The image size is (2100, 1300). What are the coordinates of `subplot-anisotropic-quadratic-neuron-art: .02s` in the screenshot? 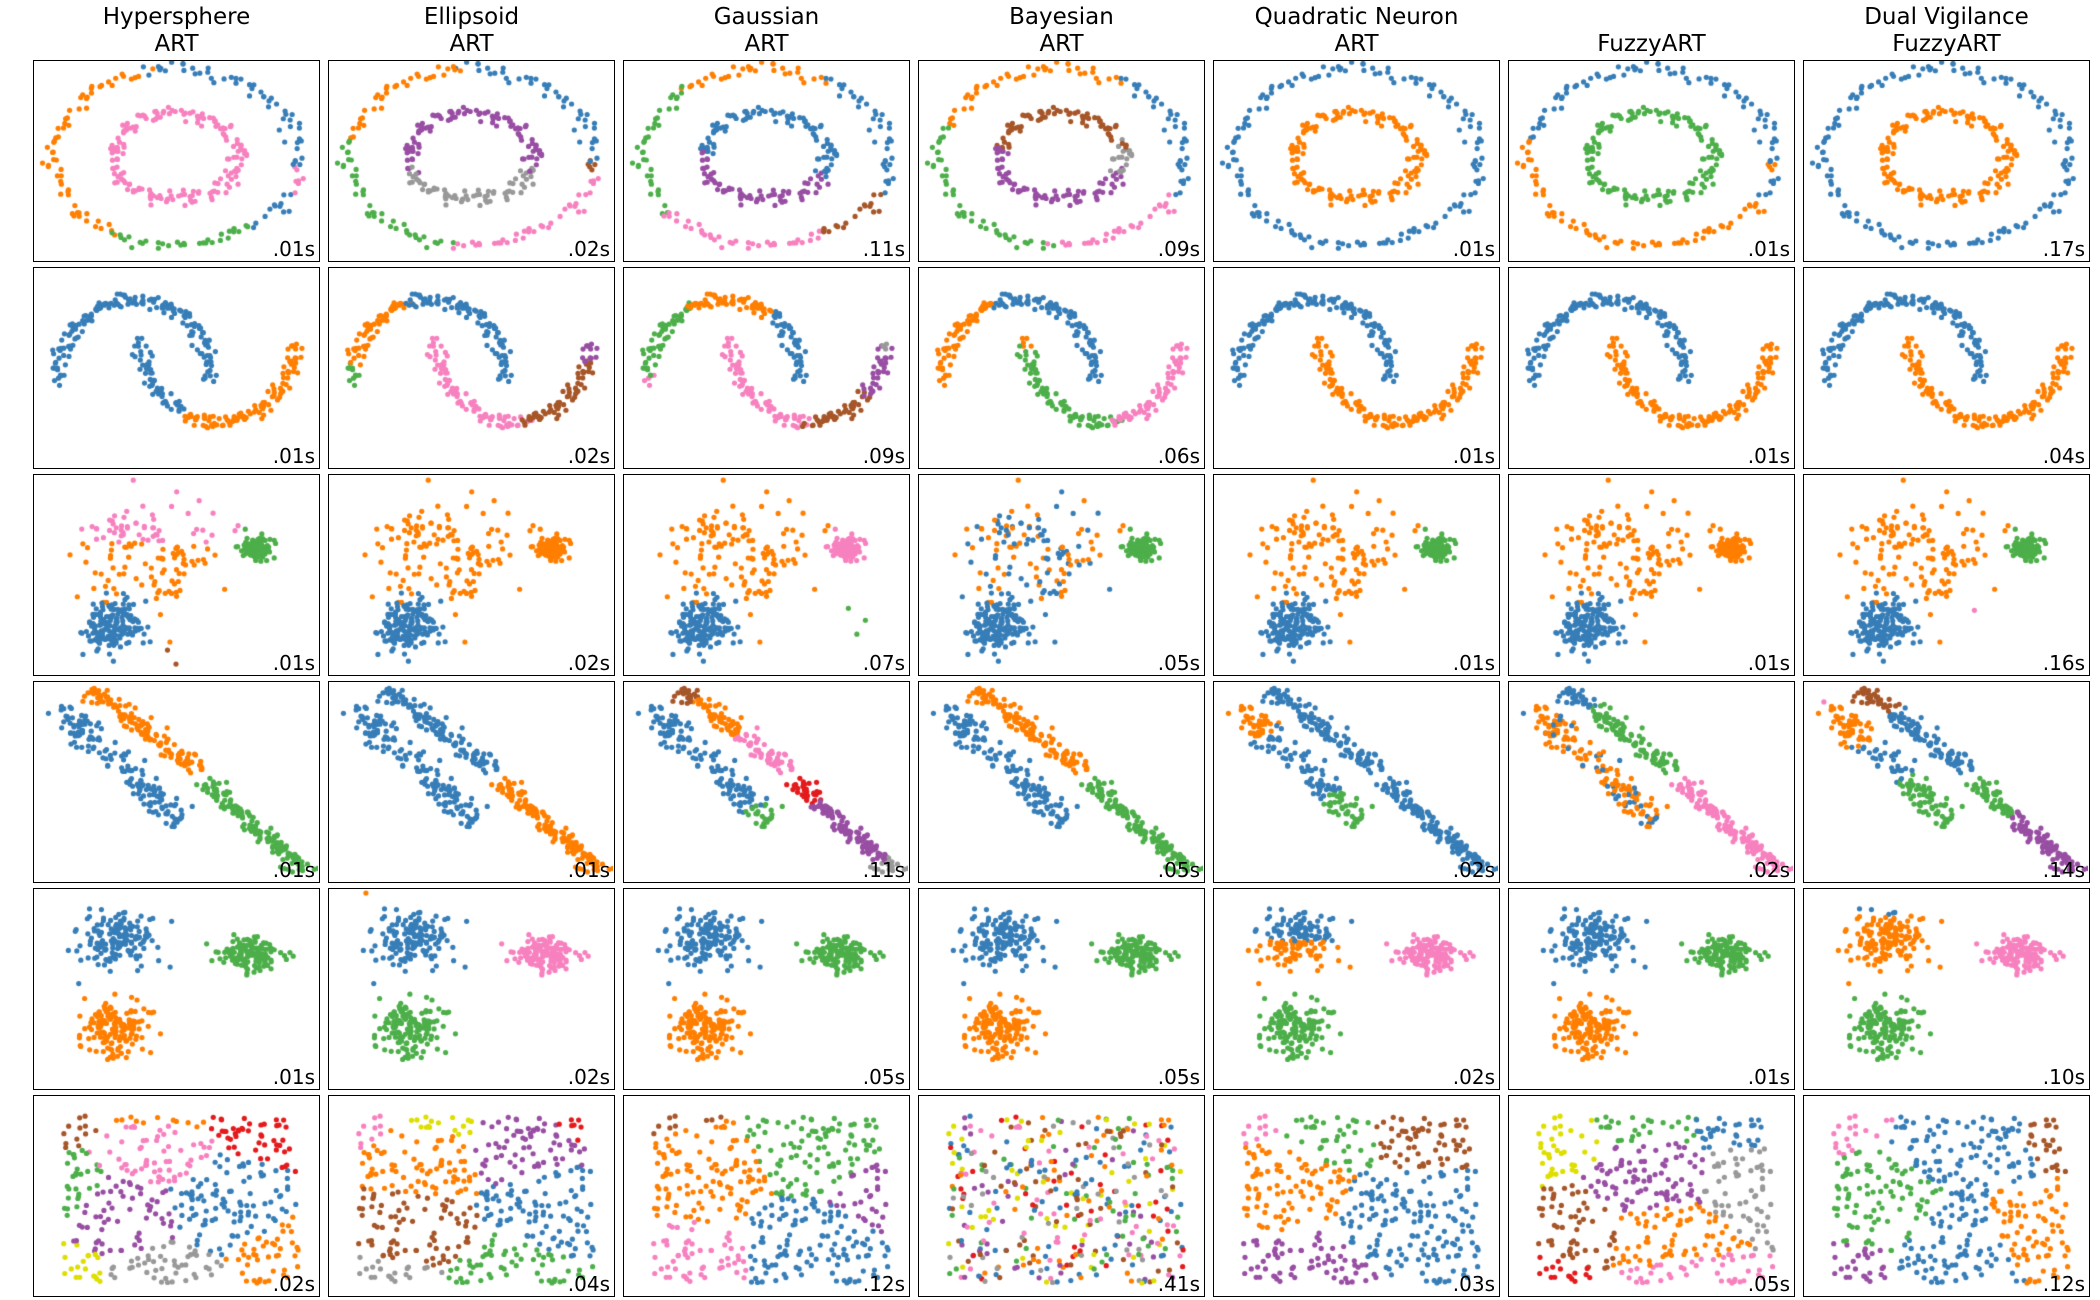 It's located at (1356, 782).